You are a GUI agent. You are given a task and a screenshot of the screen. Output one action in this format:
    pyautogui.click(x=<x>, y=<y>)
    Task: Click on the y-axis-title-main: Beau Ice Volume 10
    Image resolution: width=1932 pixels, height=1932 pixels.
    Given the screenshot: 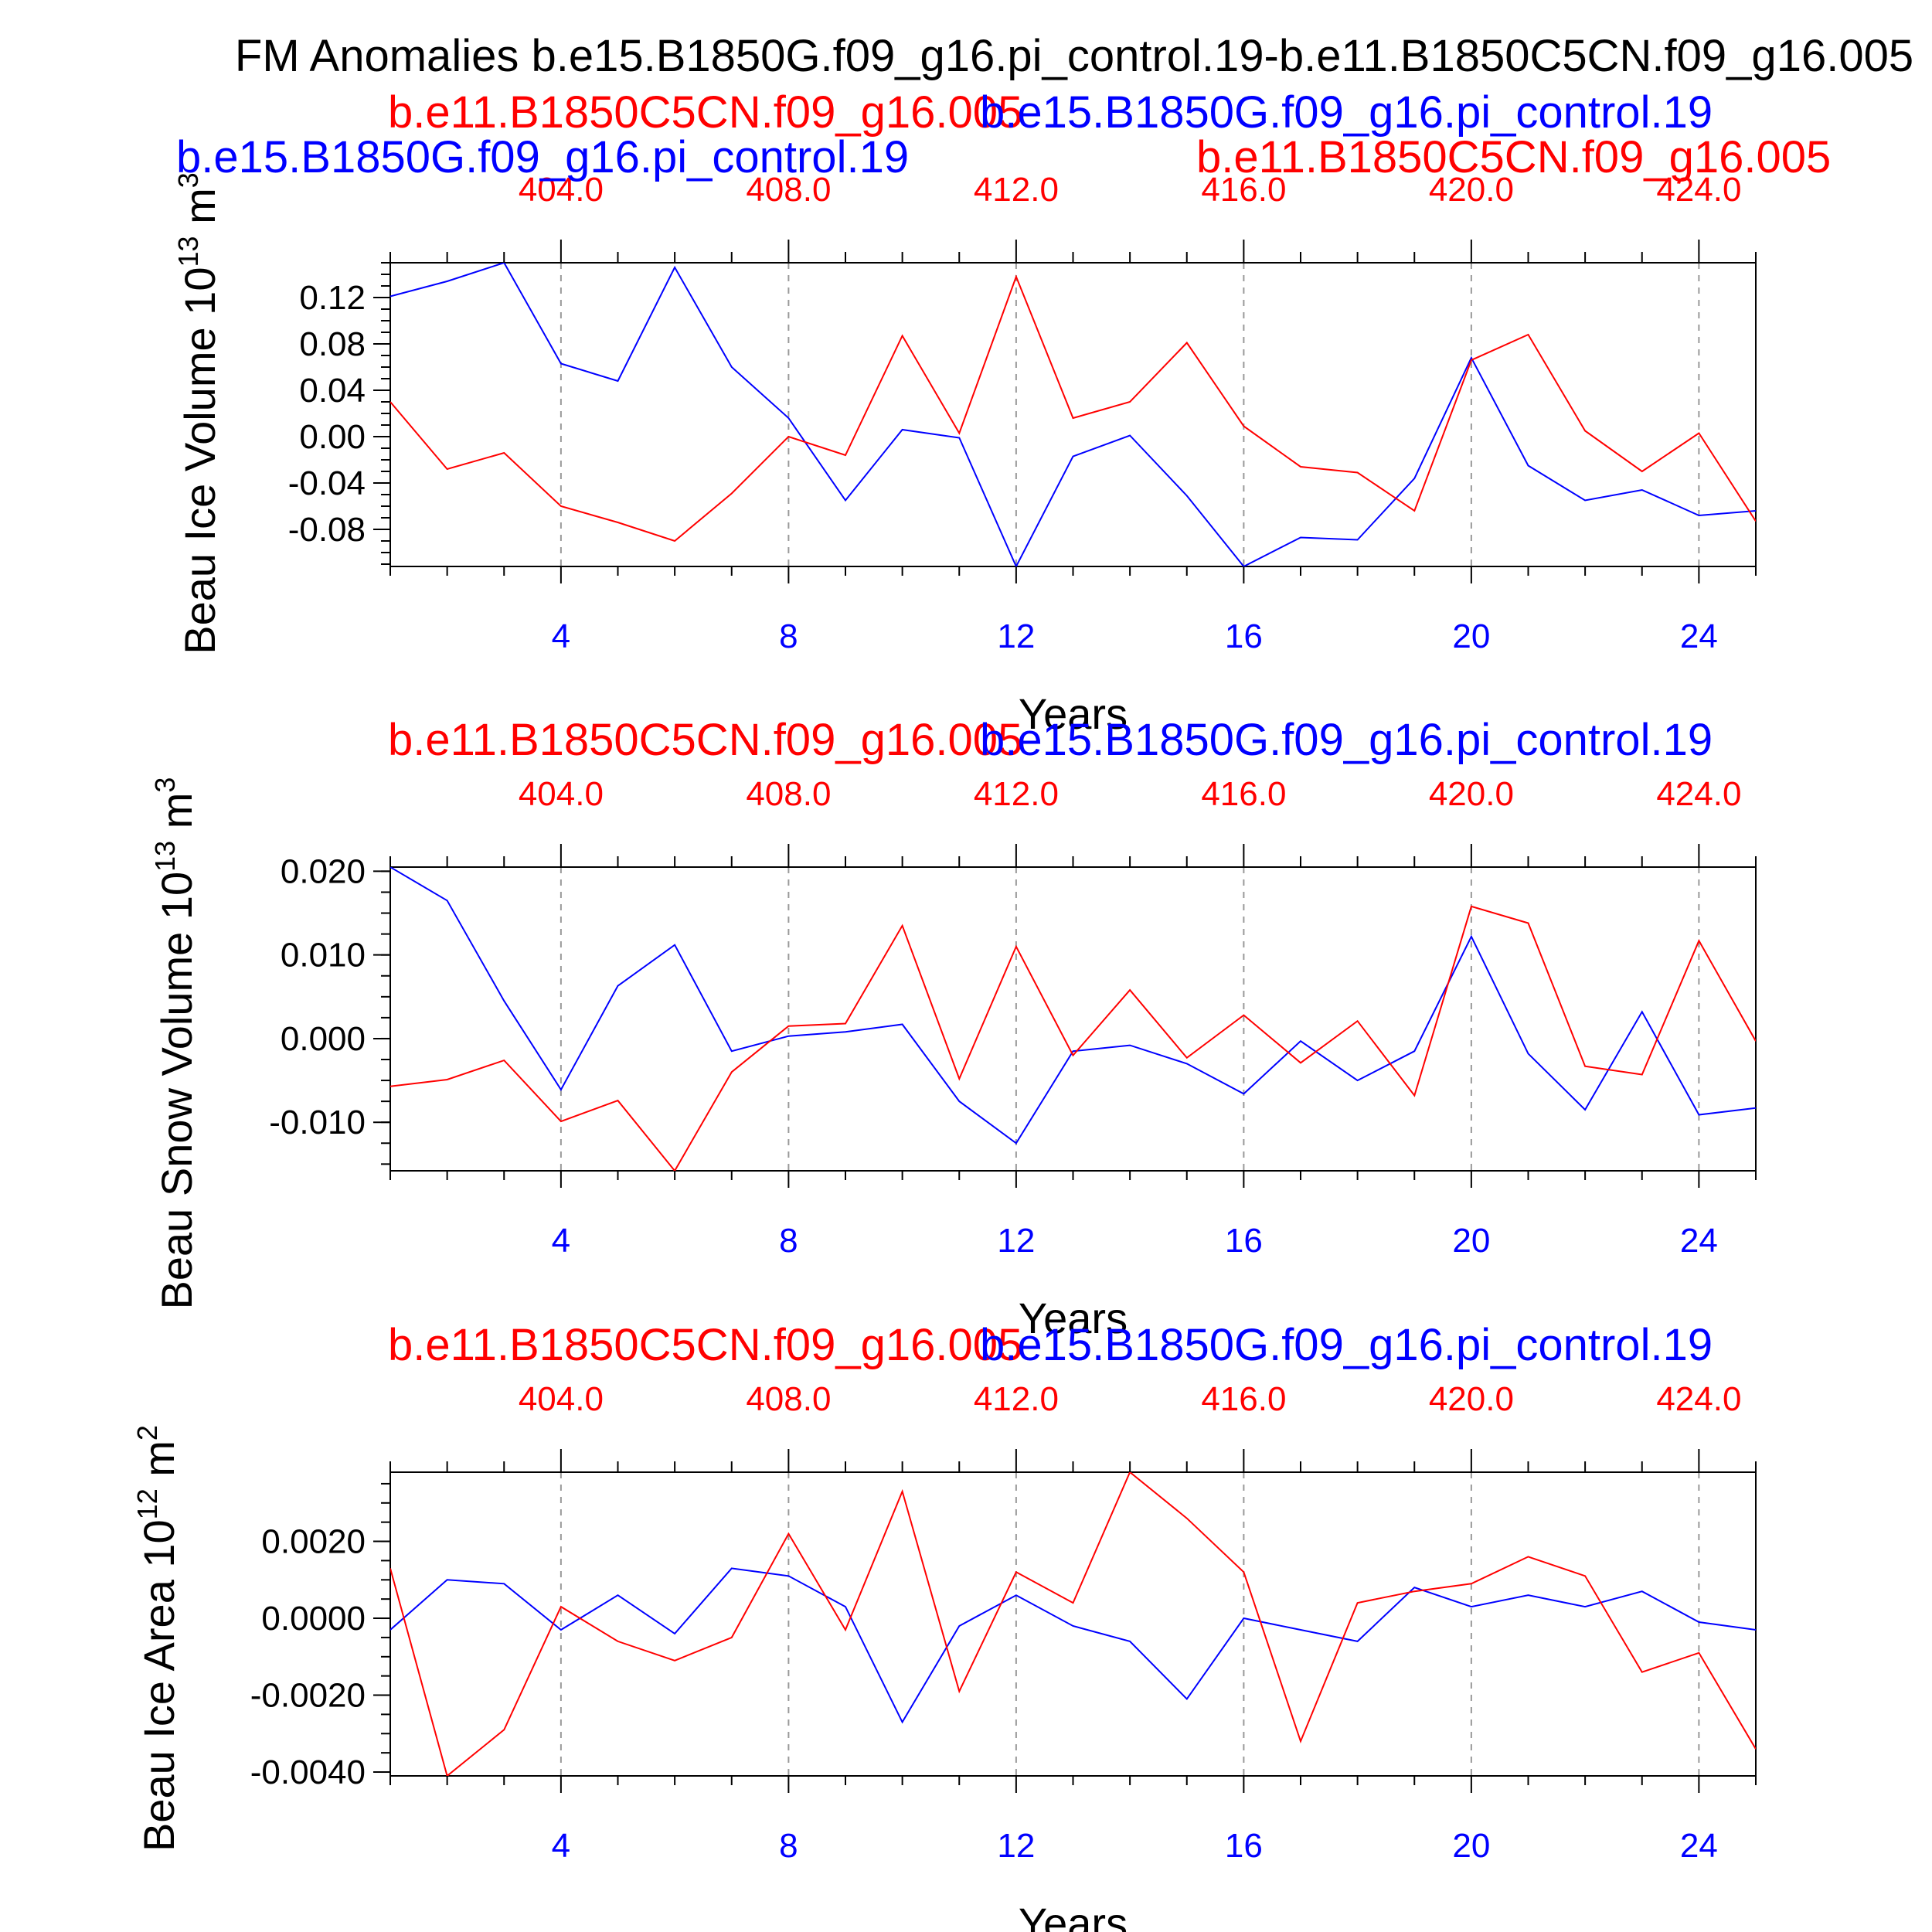 What is the action you would take?
    pyautogui.click(x=200, y=461)
    